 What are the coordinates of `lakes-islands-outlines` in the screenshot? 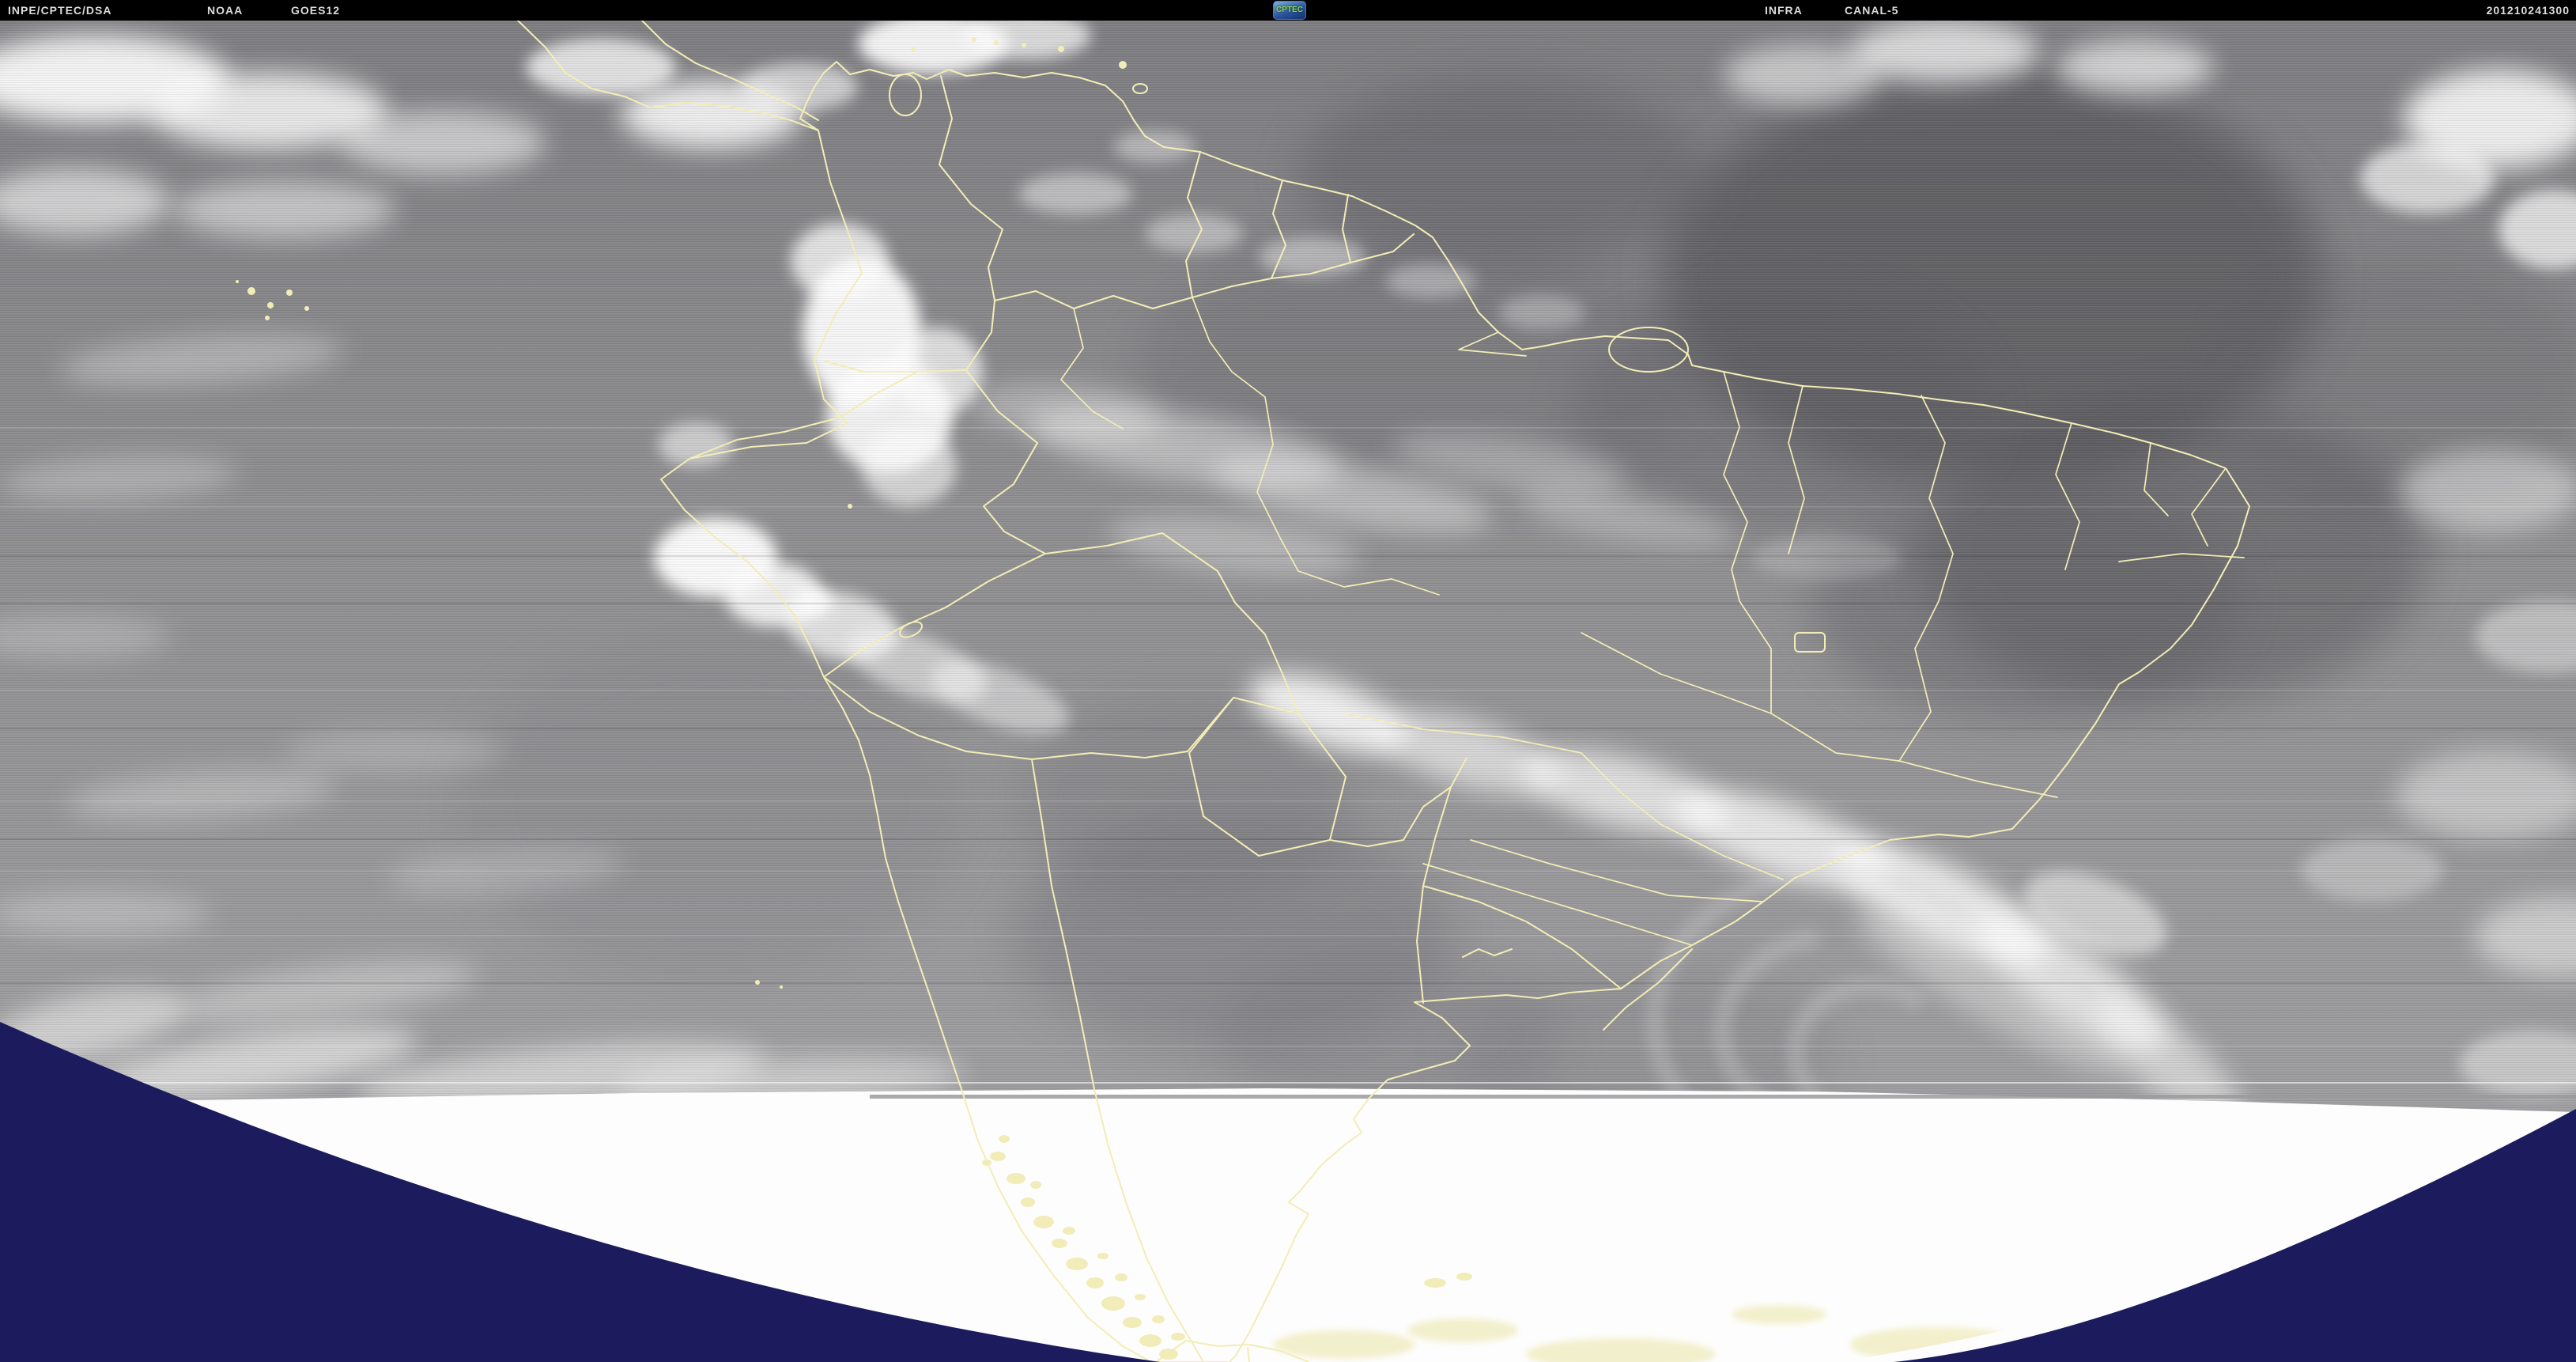 It's located at (1289, 356).